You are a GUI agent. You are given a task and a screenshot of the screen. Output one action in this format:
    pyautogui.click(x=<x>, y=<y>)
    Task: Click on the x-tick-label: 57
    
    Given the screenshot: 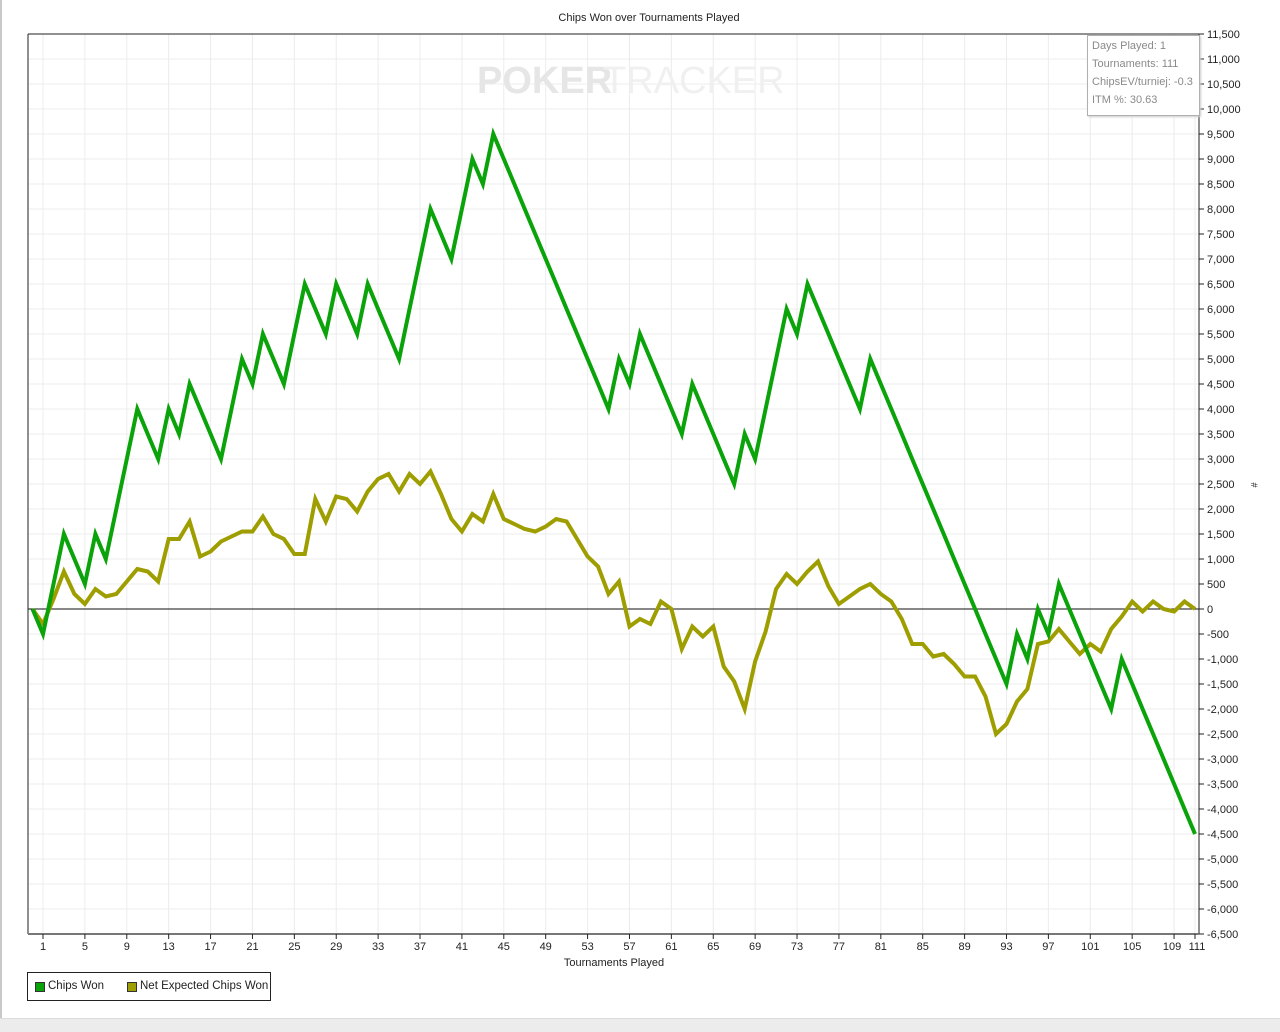 What is the action you would take?
    pyautogui.click(x=629, y=947)
    